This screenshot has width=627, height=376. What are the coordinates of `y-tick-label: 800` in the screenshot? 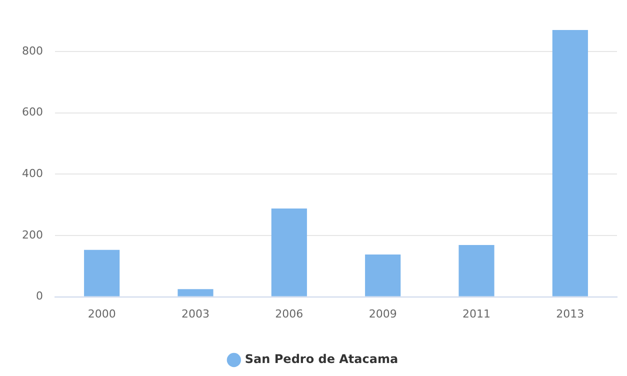 It's located at (32, 51).